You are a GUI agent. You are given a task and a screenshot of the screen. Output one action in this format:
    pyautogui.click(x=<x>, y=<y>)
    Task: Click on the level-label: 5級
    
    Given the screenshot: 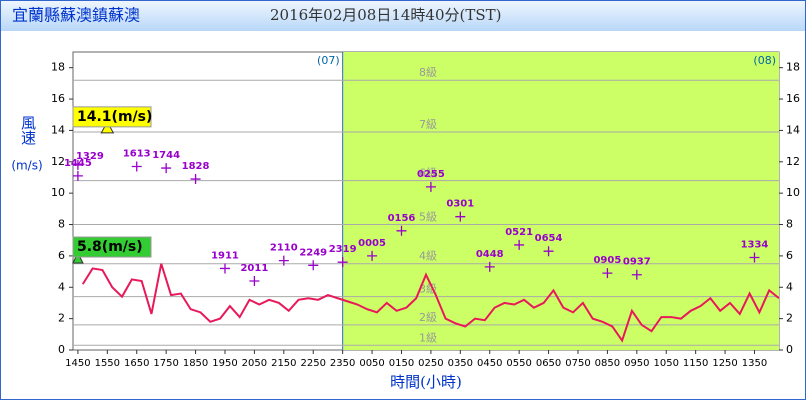 What is the action you would take?
    pyautogui.click(x=428, y=217)
    